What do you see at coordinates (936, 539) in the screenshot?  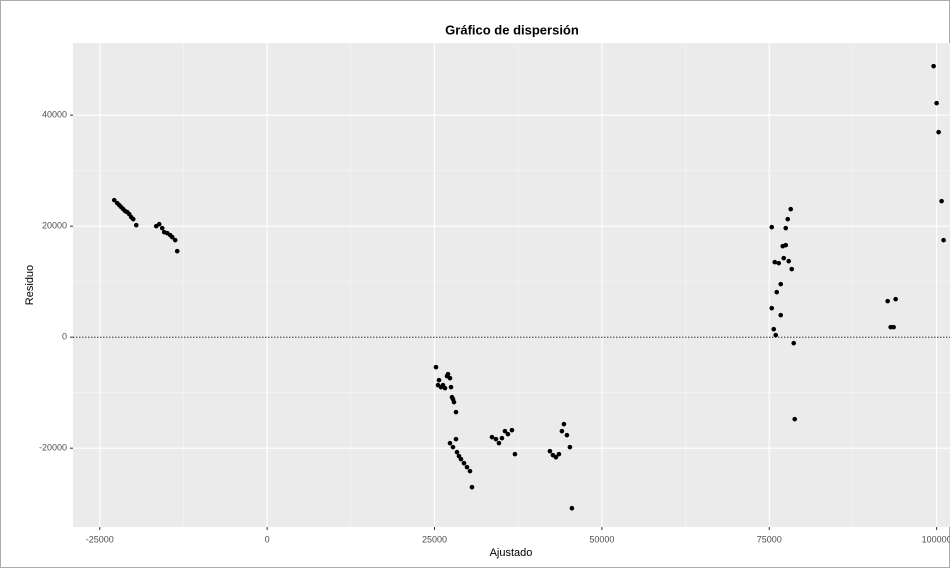 I see `x-tick-label: 100000` at bounding box center [936, 539].